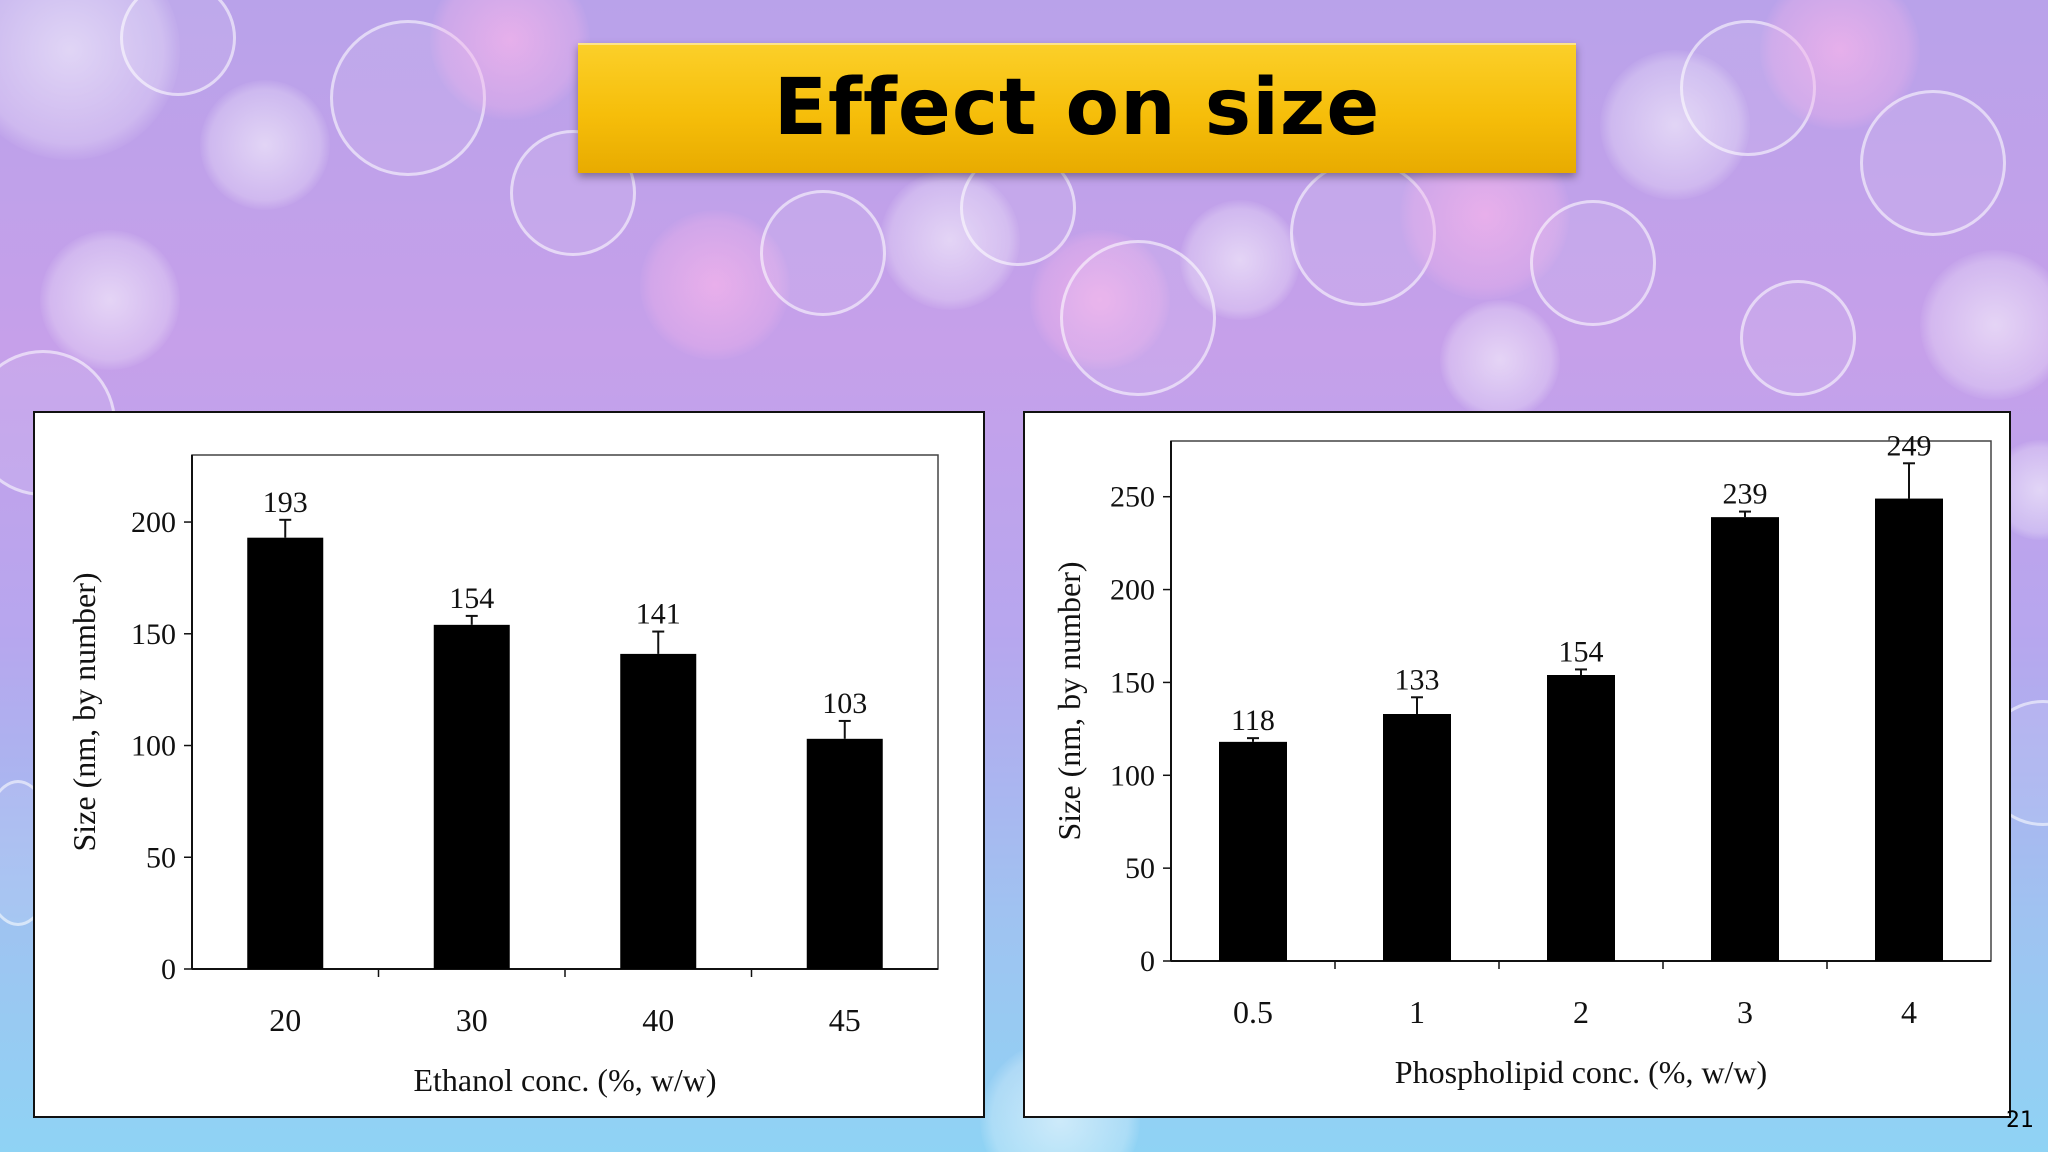 The width and height of the screenshot is (2048, 1152). What do you see at coordinates (1909, 445) in the screenshot?
I see `phospholipid-data-label: 249` at bounding box center [1909, 445].